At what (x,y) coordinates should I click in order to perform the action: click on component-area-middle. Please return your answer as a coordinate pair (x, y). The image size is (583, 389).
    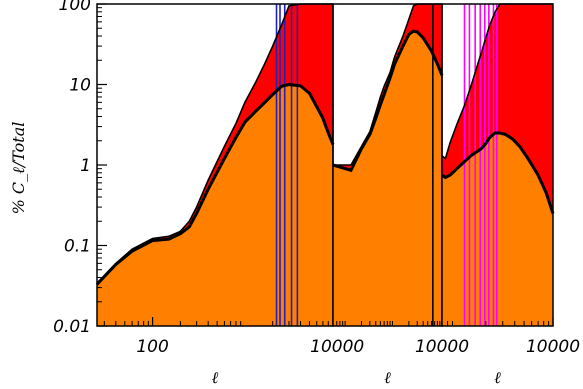
    Looking at the image, I should click on (387, 178).